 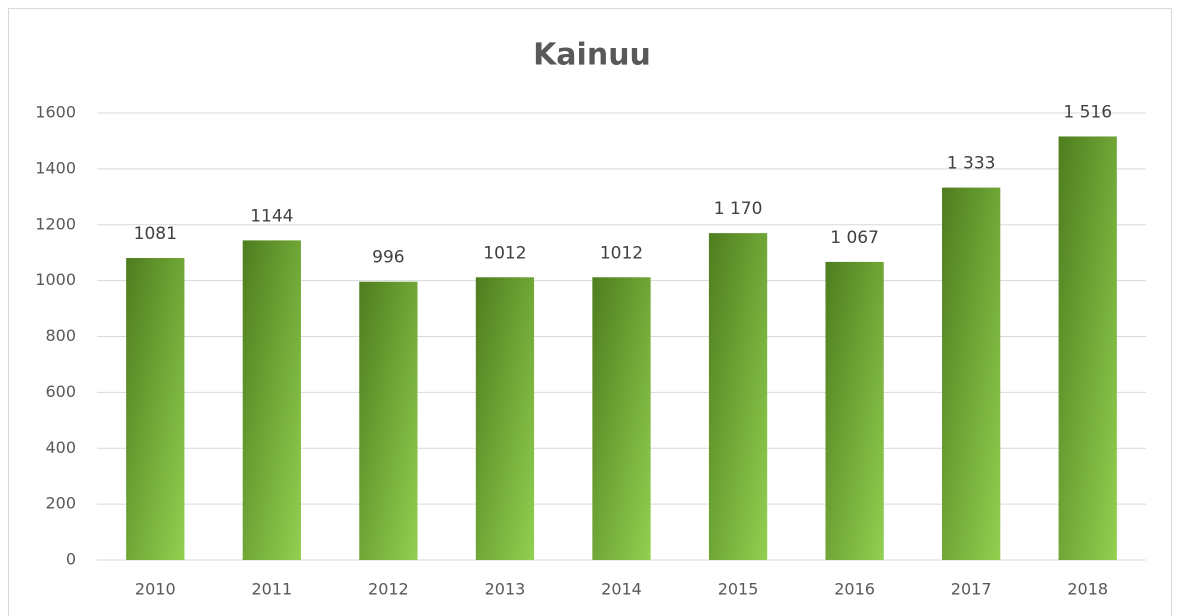 I want to click on x-tick-label: 2017, so click(x=971, y=589).